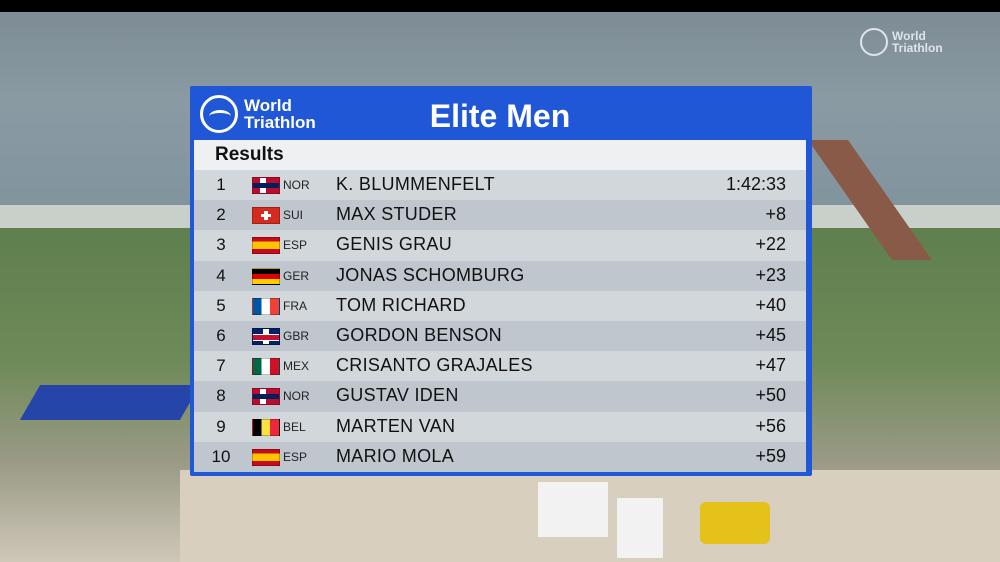  Describe the element at coordinates (249, 154) in the screenshot. I see `results-label: Results` at that location.